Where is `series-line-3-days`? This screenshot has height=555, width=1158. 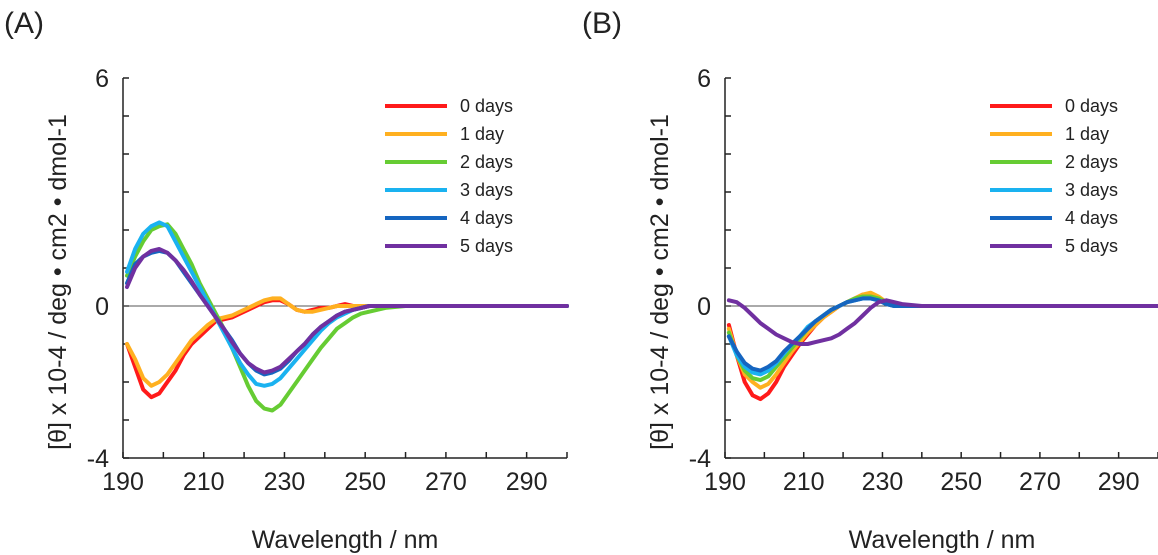 series-line-3-days is located at coordinates (942, 336).